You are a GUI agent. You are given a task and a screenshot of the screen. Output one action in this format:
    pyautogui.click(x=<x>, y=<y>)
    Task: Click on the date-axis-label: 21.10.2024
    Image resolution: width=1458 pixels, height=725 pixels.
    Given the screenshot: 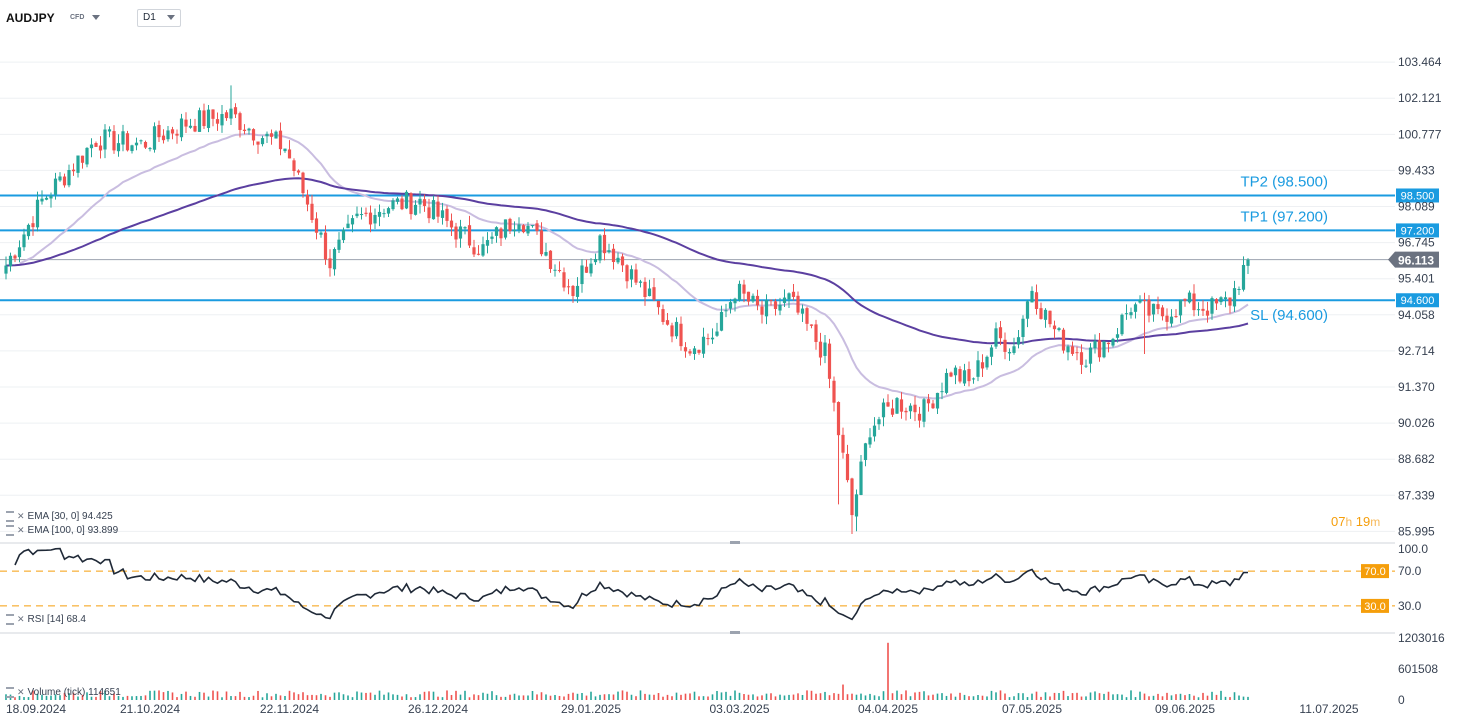 What is the action you would take?
    pyautogui.click(x=150, y=709)
    